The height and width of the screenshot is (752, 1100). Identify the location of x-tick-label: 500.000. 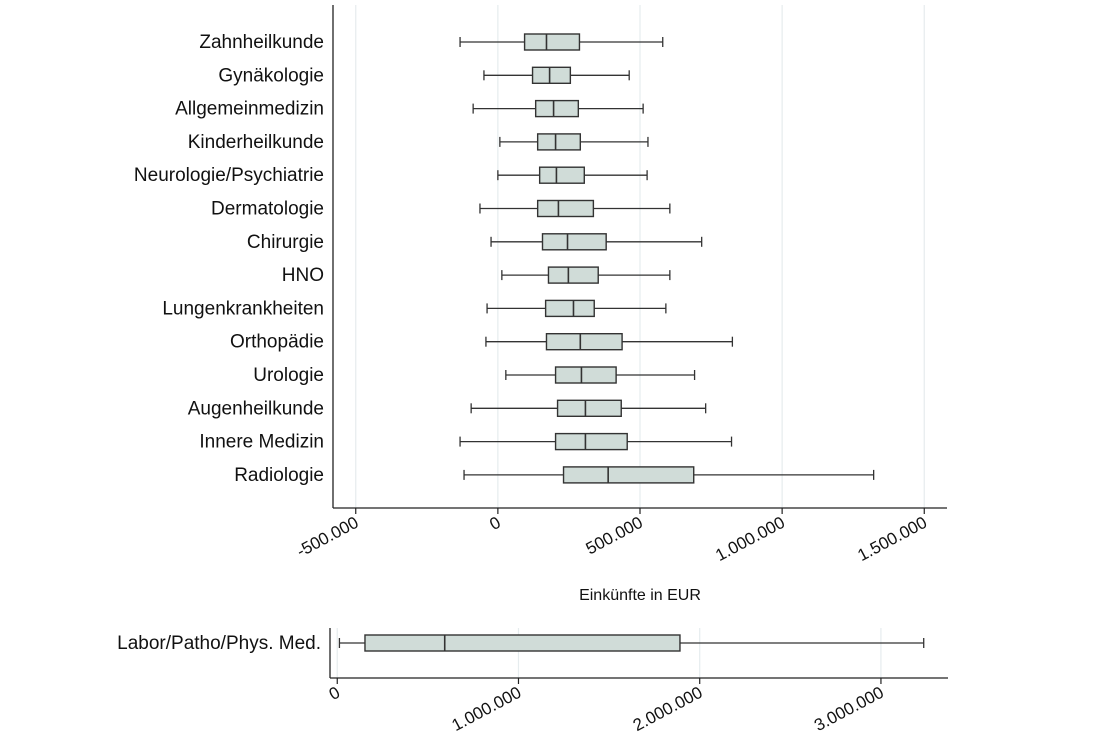
(614, 536).